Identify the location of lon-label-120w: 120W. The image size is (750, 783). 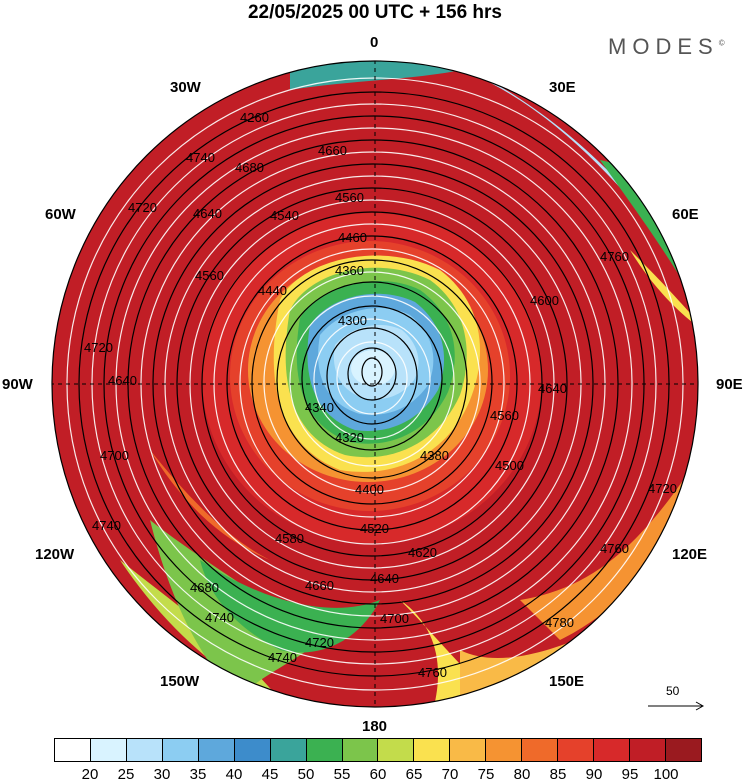
(55, 554).